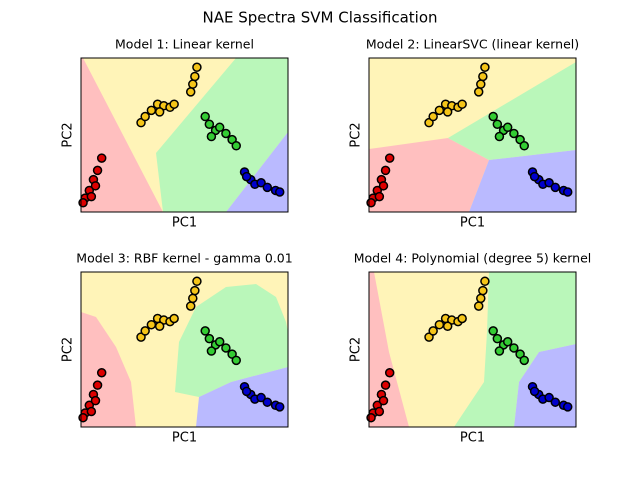  I want to click on subplot-title: Model 2: LinearSVC (linear kernel), so click(472, 44).